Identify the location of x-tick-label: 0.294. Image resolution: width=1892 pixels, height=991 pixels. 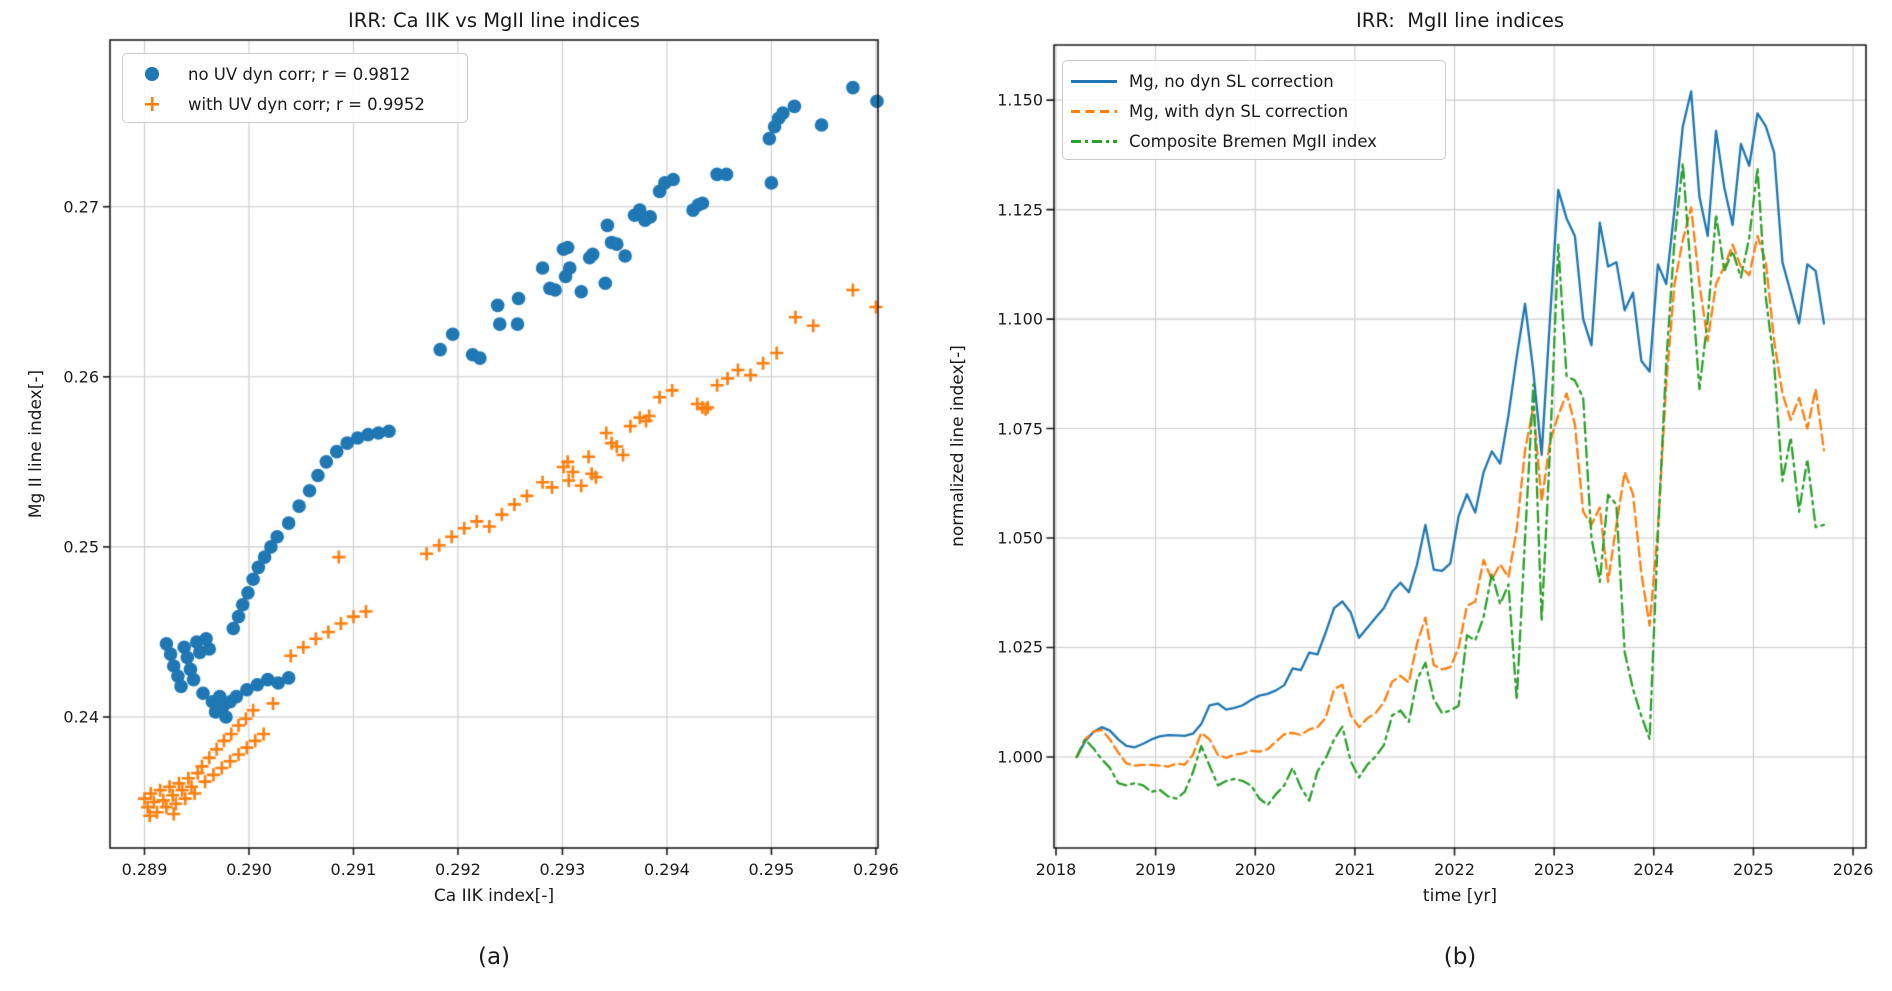
(667, 869).